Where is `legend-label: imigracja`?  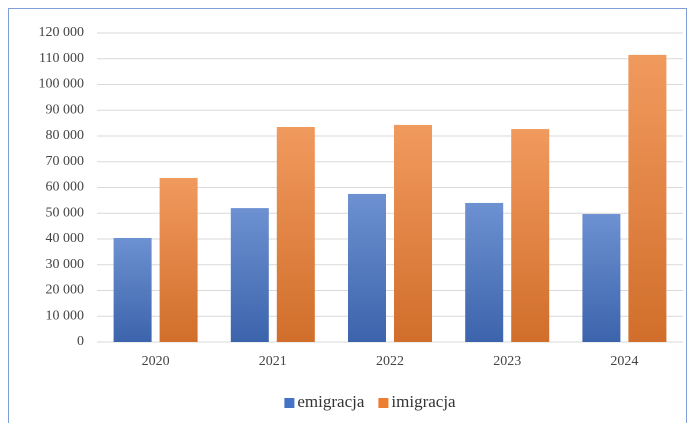 legend-label: imigracja is located at coordinates (423, 401).